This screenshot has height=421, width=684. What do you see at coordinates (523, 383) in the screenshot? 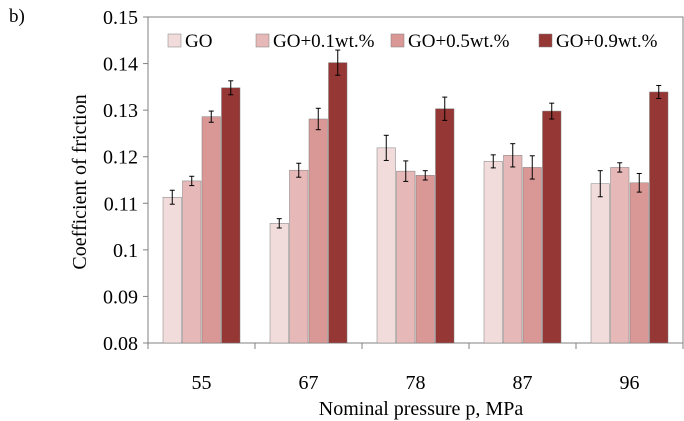
I see `x-tick-label: 87` at bounding box center [523, 383].